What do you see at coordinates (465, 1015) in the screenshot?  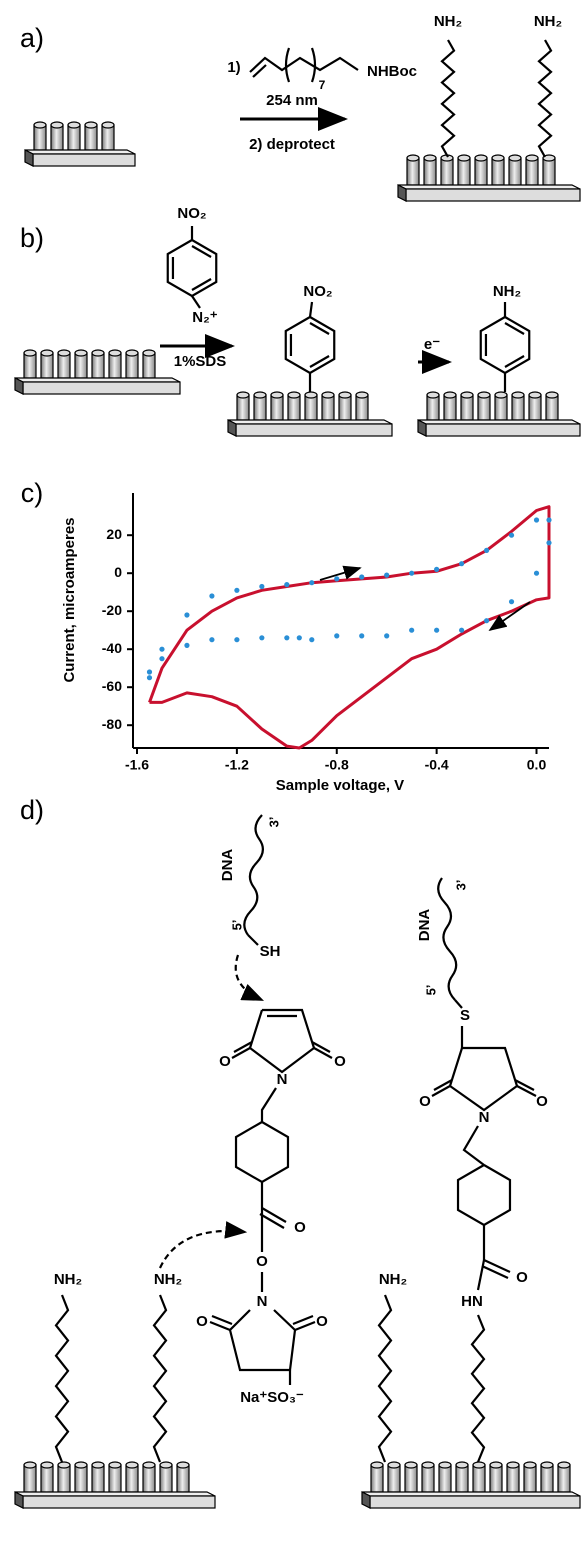 I see `label: S` at bounding box center [465, 1015].